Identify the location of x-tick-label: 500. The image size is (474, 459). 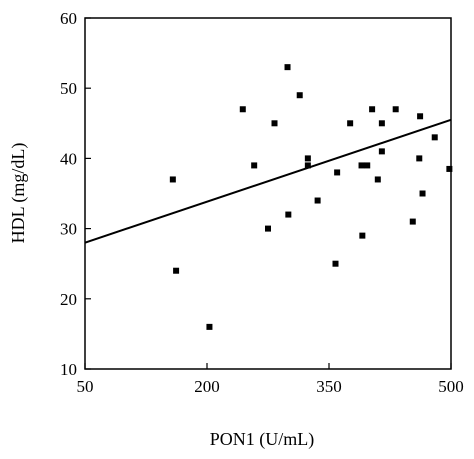
(451, 386).